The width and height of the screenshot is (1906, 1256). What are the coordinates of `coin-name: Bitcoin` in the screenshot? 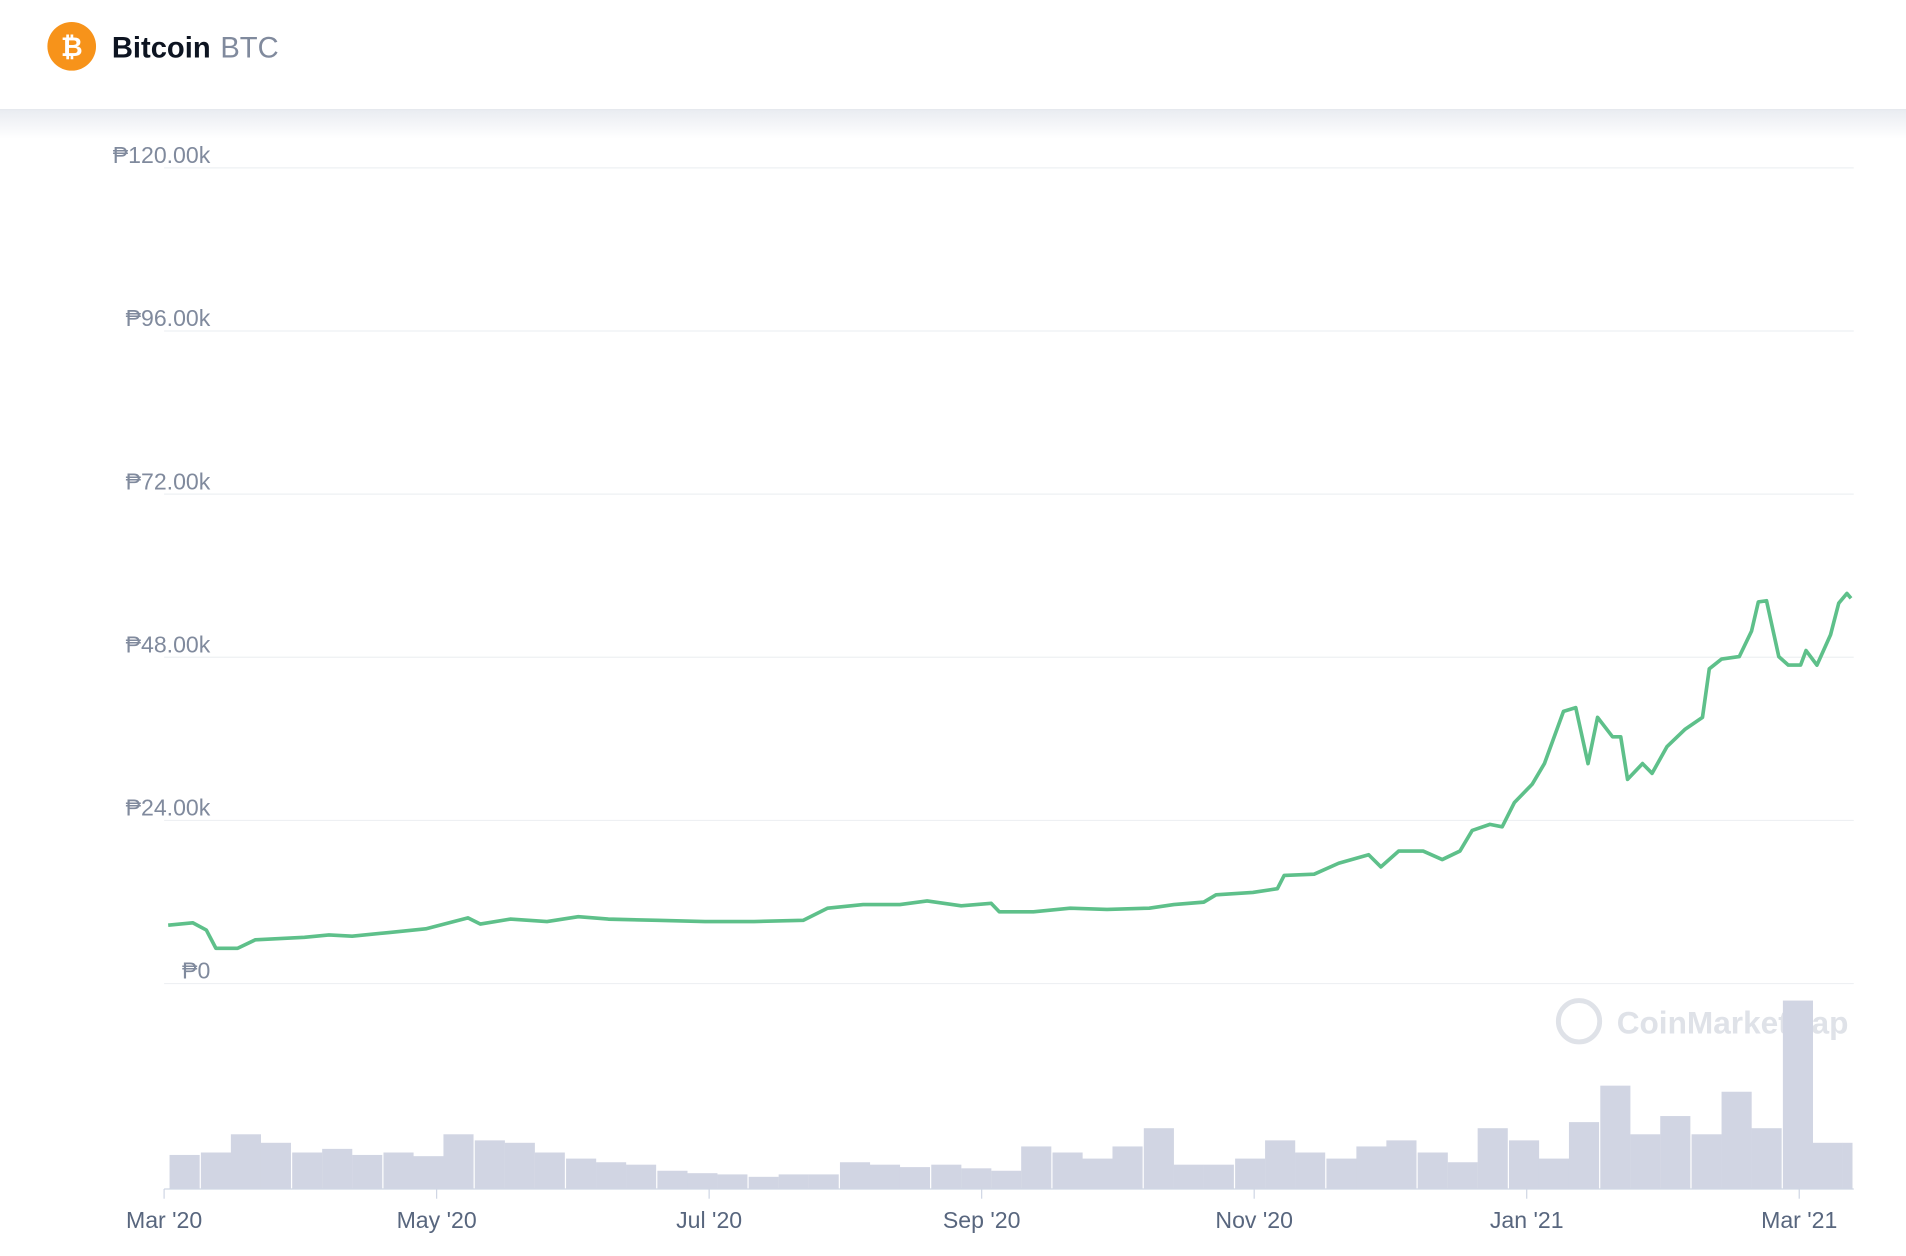 It's located at (161, 48).